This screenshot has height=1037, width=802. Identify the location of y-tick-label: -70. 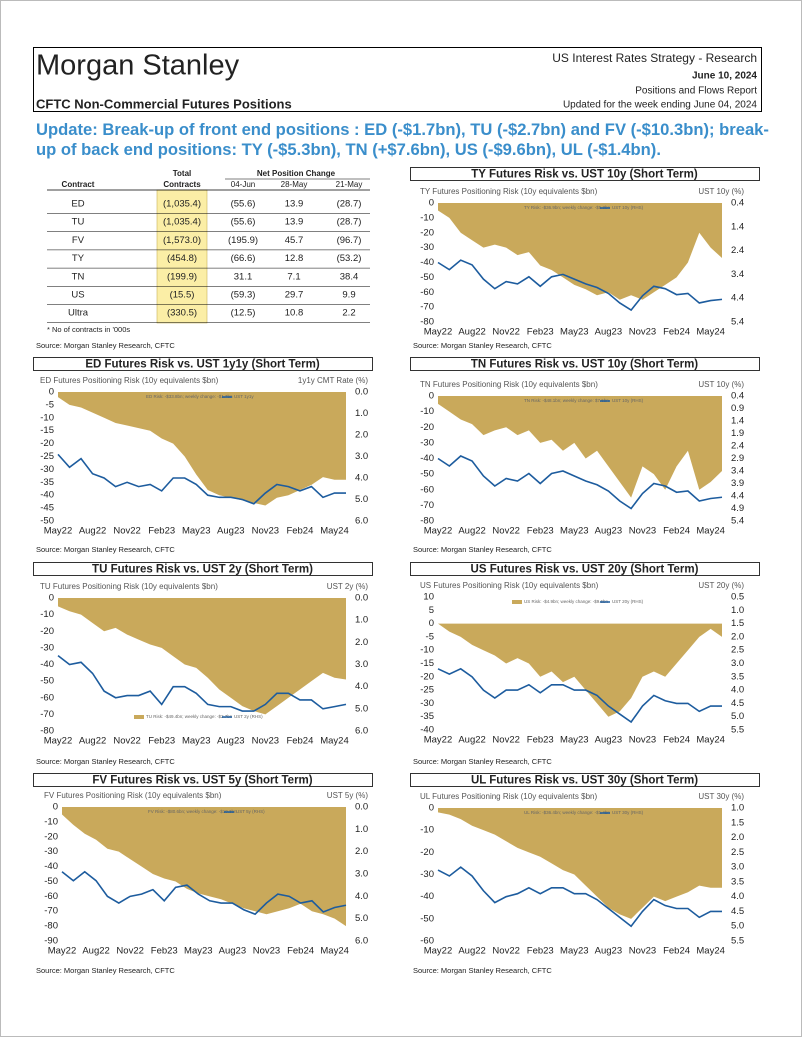
(51, 911).